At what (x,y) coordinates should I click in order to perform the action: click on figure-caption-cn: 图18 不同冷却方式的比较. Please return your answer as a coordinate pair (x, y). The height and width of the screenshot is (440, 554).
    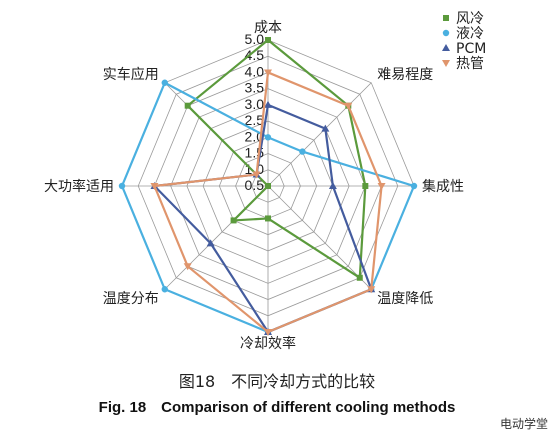
    Looking at the image, I should click on (277, 381).